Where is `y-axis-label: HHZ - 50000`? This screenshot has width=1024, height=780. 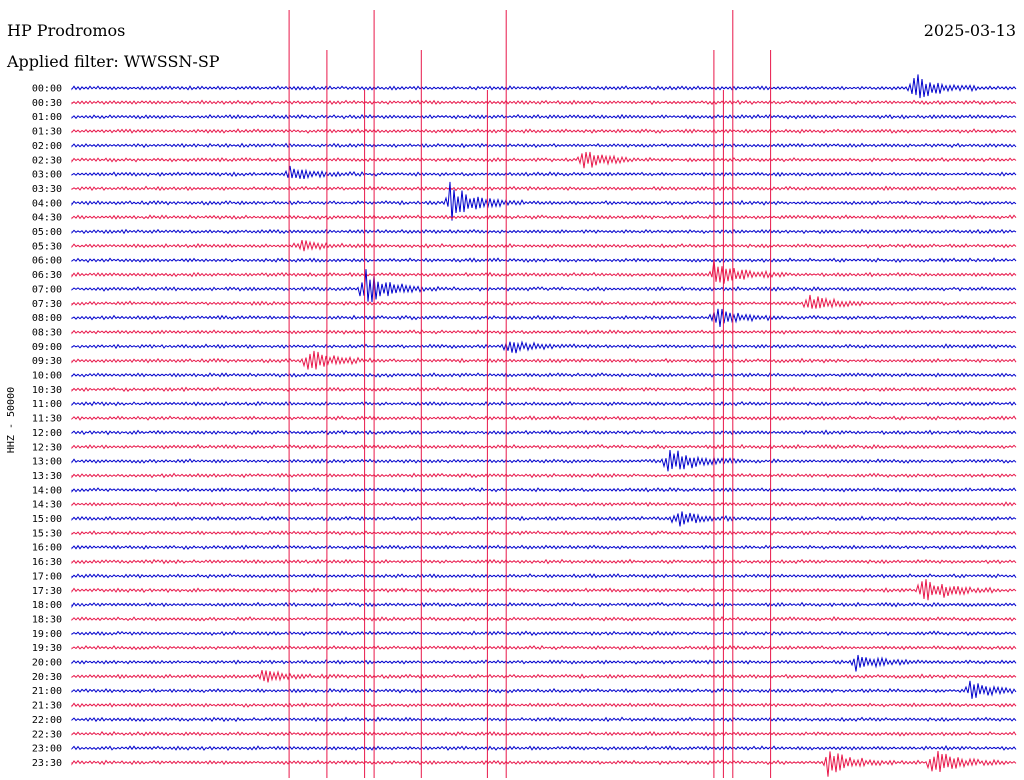 y-axis-label: HHZ - 50000 is located at coordinates (11, 420).